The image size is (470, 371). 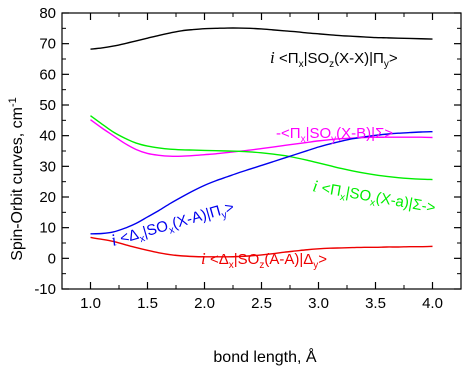 I want to click on annotation-pi-sox-x-a: i <Πx|SOx(X-a)|Σ->, so click(x=374, y=197).